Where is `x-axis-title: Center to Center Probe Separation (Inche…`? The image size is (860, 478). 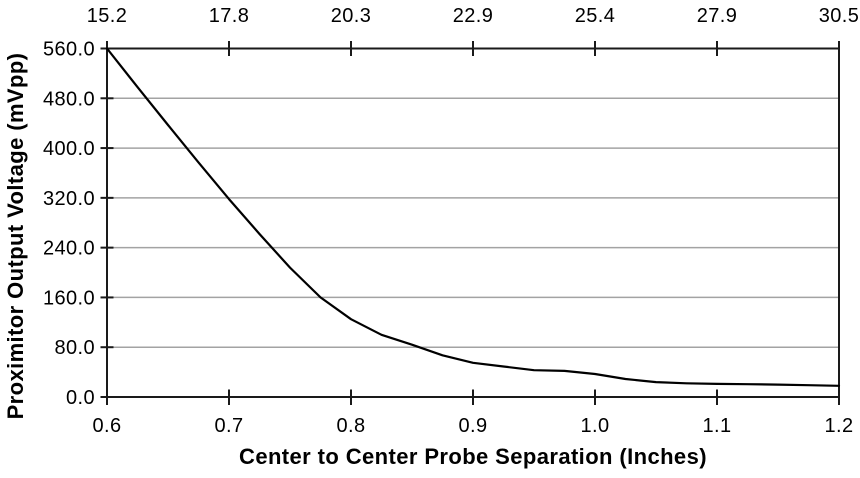
x-axis-title: Center to Center Probe Separation (Inche… is located at coordinates (473, 456).